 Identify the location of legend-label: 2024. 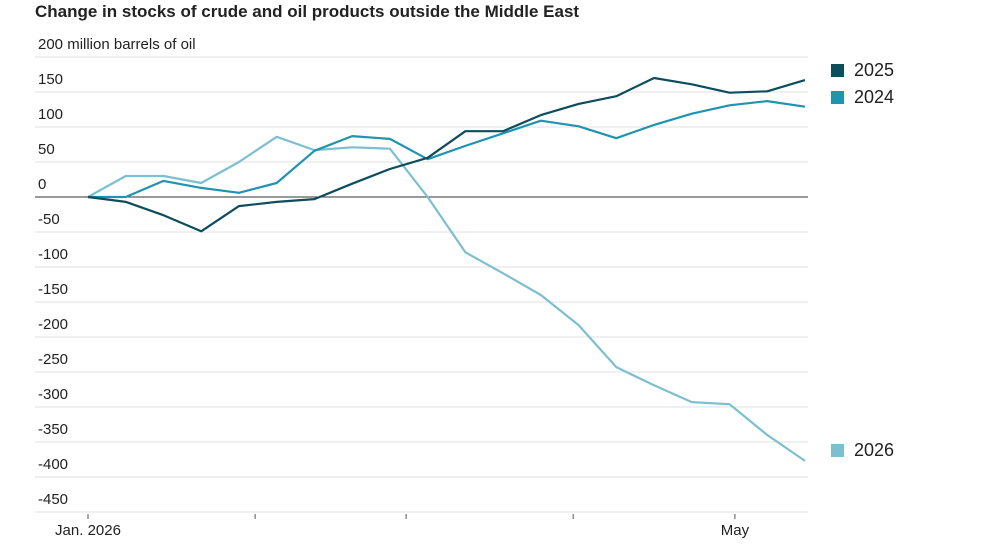
(874, 97).